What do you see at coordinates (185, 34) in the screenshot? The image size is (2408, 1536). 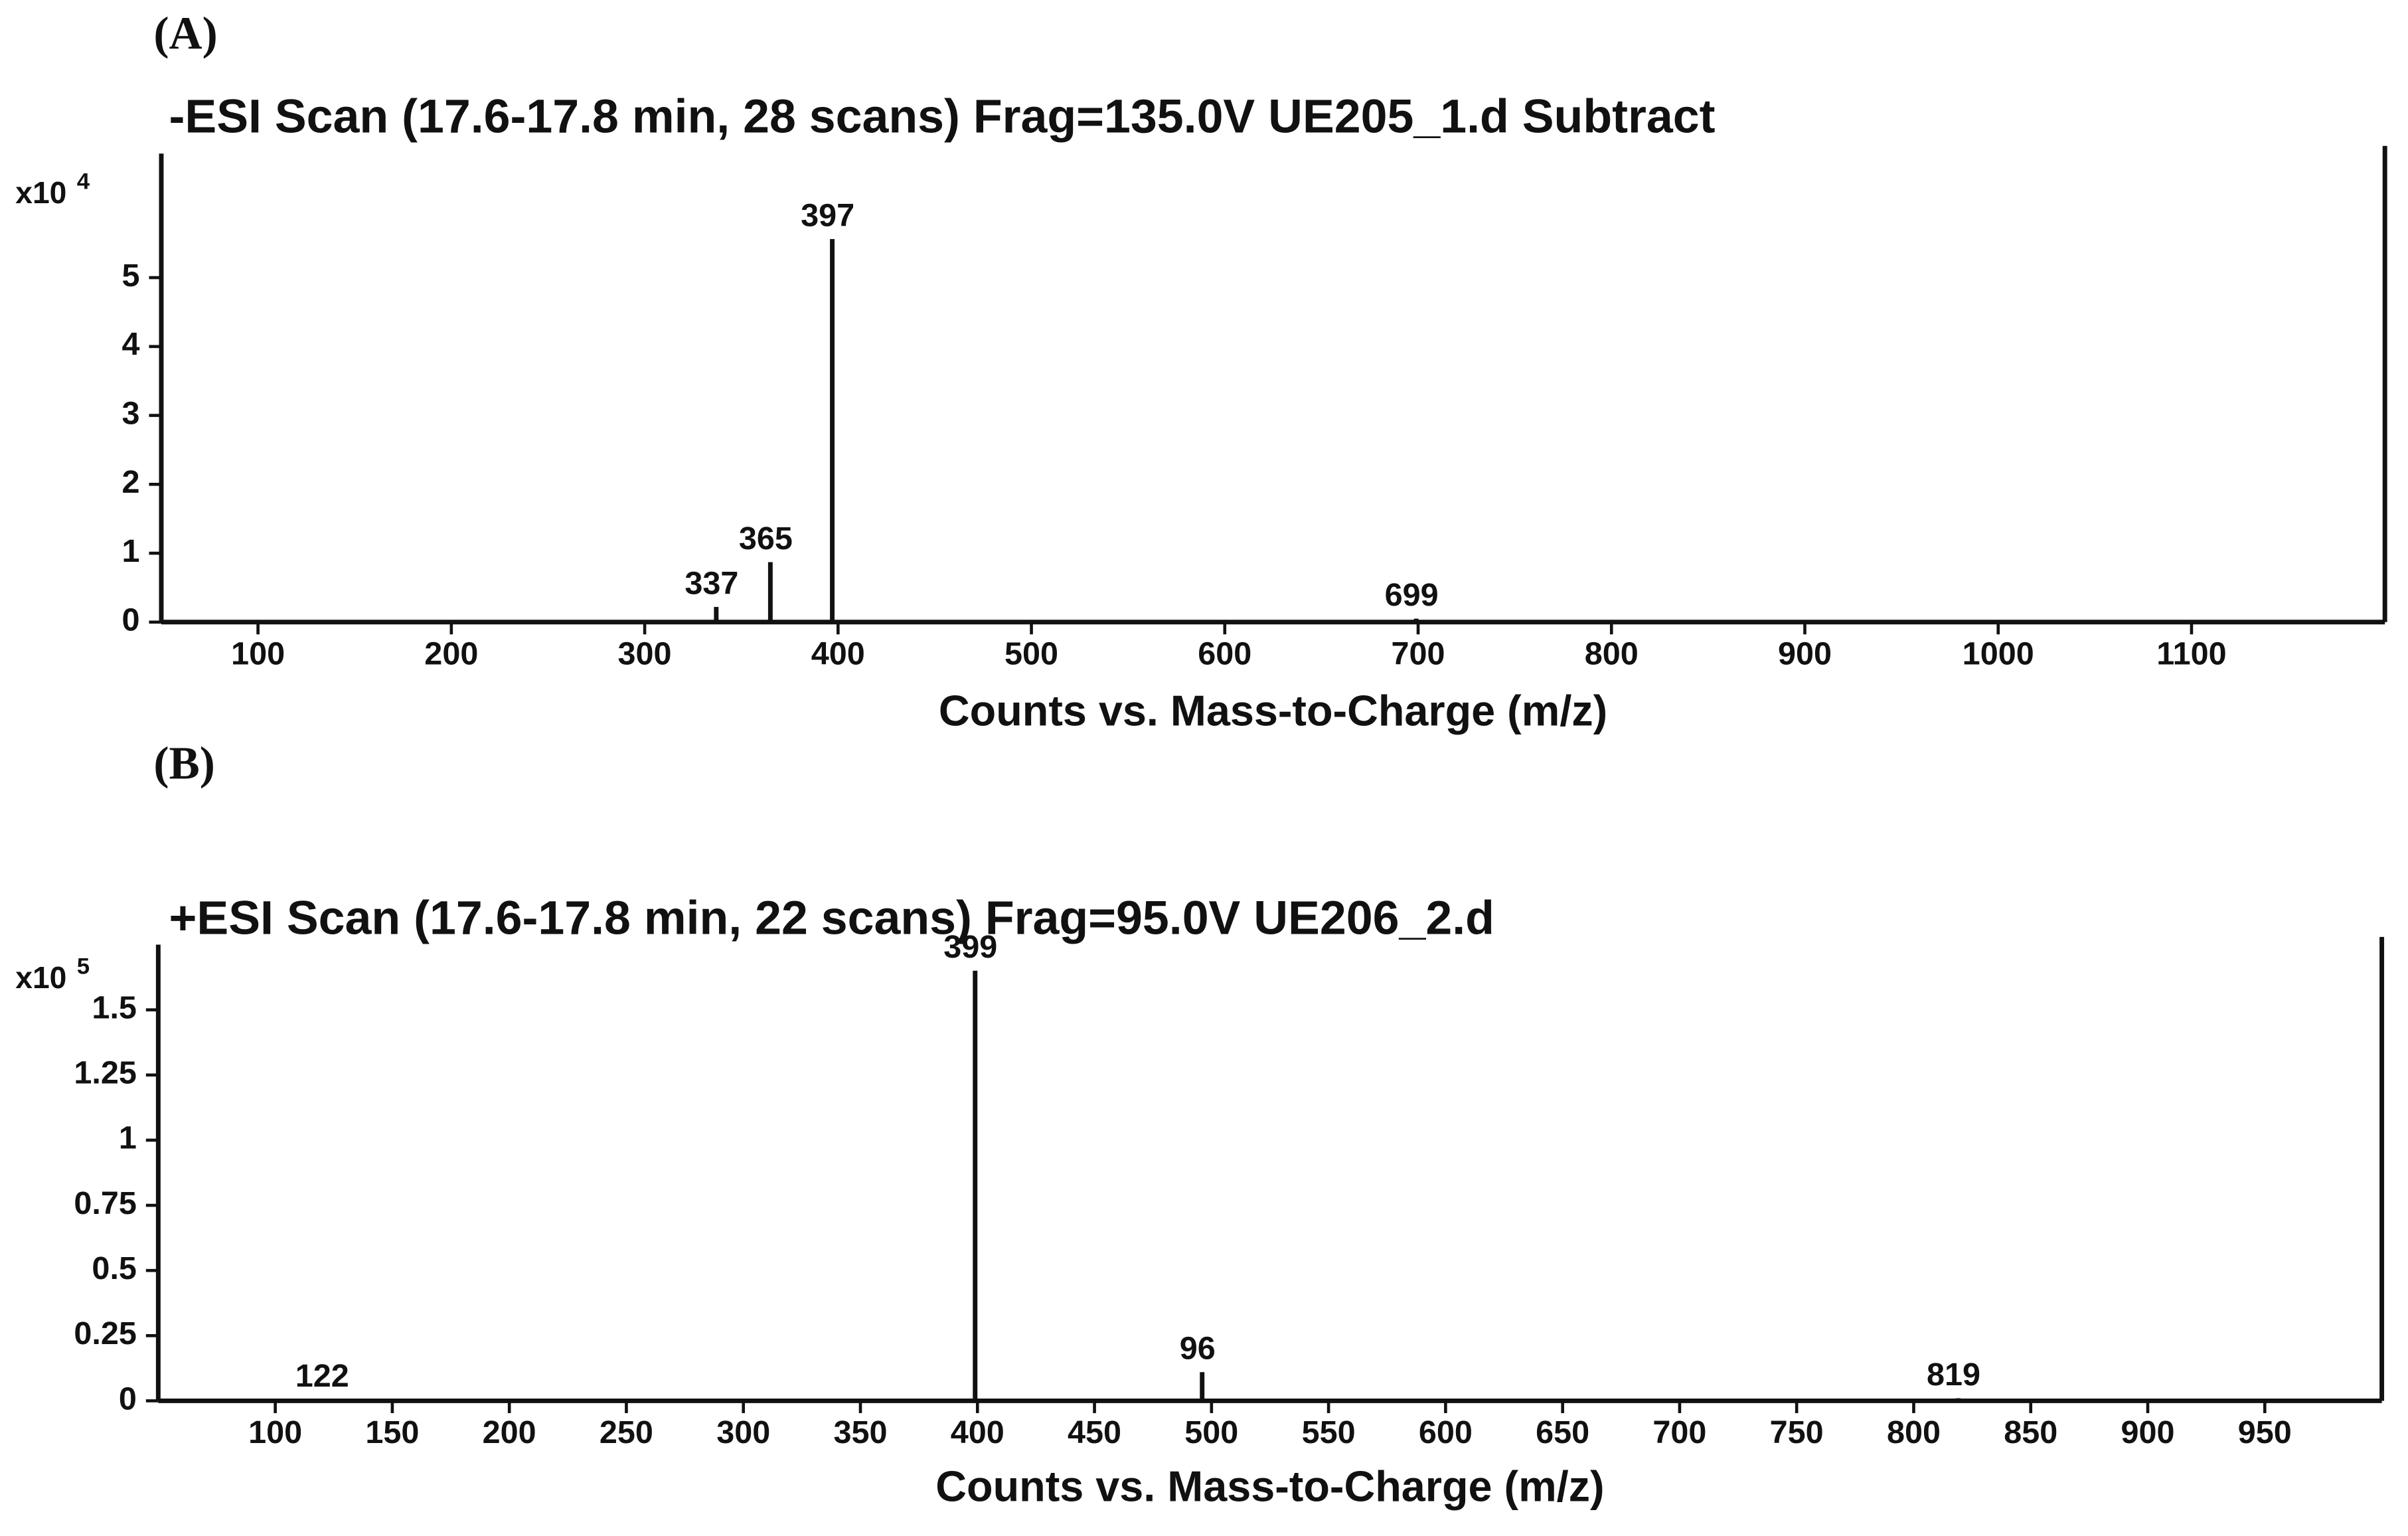 I see `panel-label: (A)` at bounding box center [185, 34].